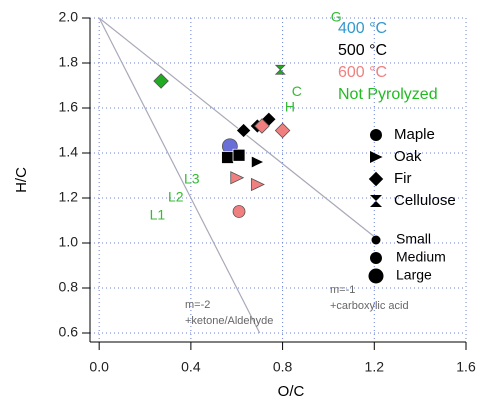 The image size is (486, 403). I want to click on x-tick-label: 0.0, so click(99, 367).